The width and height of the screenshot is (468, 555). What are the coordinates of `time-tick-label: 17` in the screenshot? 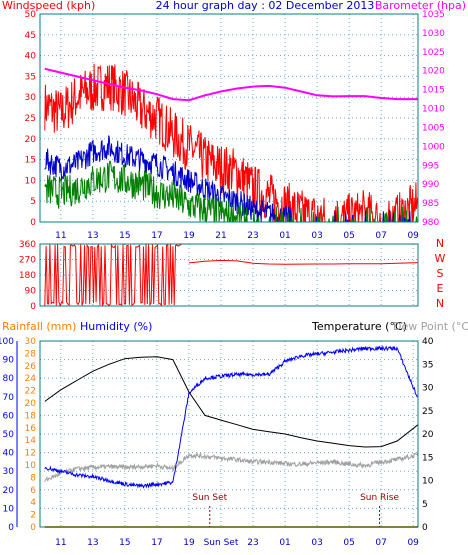 It's located at (156, 543).